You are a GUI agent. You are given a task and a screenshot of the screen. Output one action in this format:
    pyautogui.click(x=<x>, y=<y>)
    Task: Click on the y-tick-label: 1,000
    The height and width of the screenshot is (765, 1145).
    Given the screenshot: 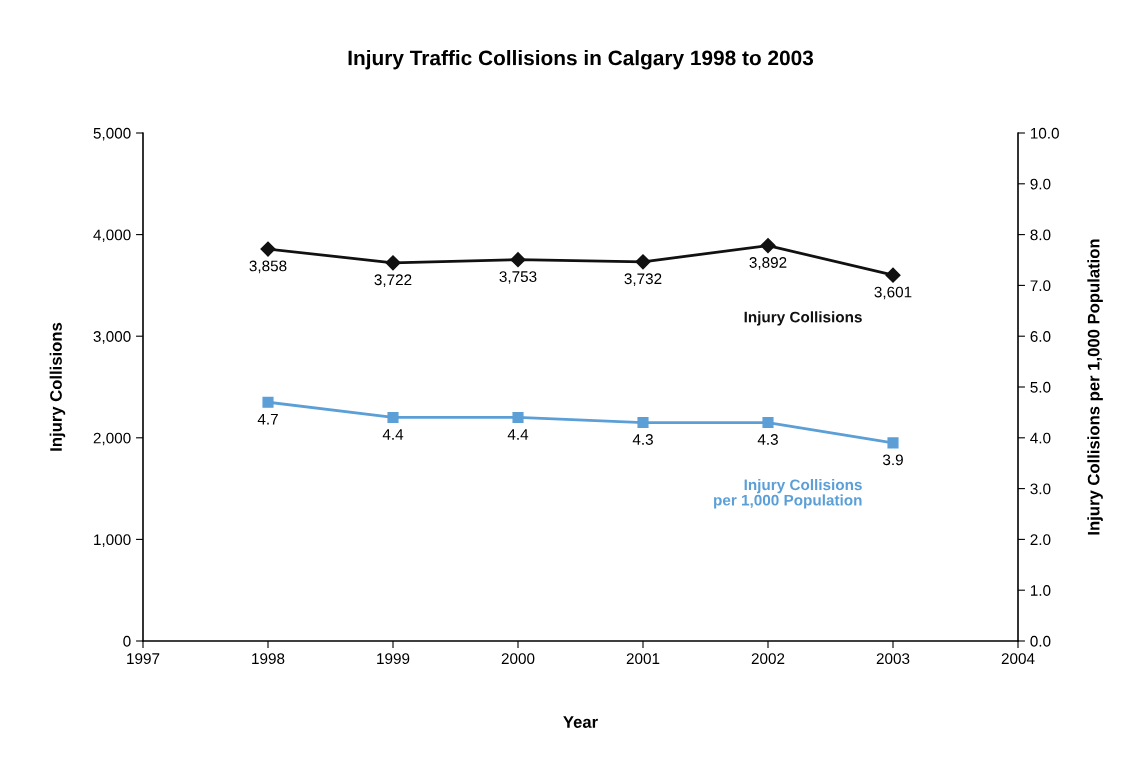 What is the action you would take?
    pyautogui.click(x=112, y=540)
    